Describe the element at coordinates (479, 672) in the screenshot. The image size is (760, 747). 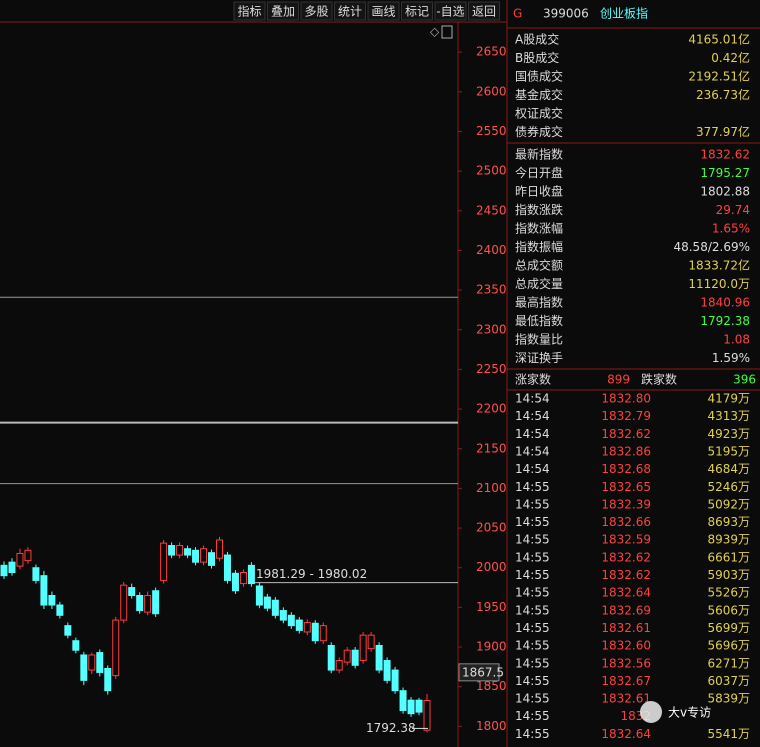
I see `cursor-box` at that location.